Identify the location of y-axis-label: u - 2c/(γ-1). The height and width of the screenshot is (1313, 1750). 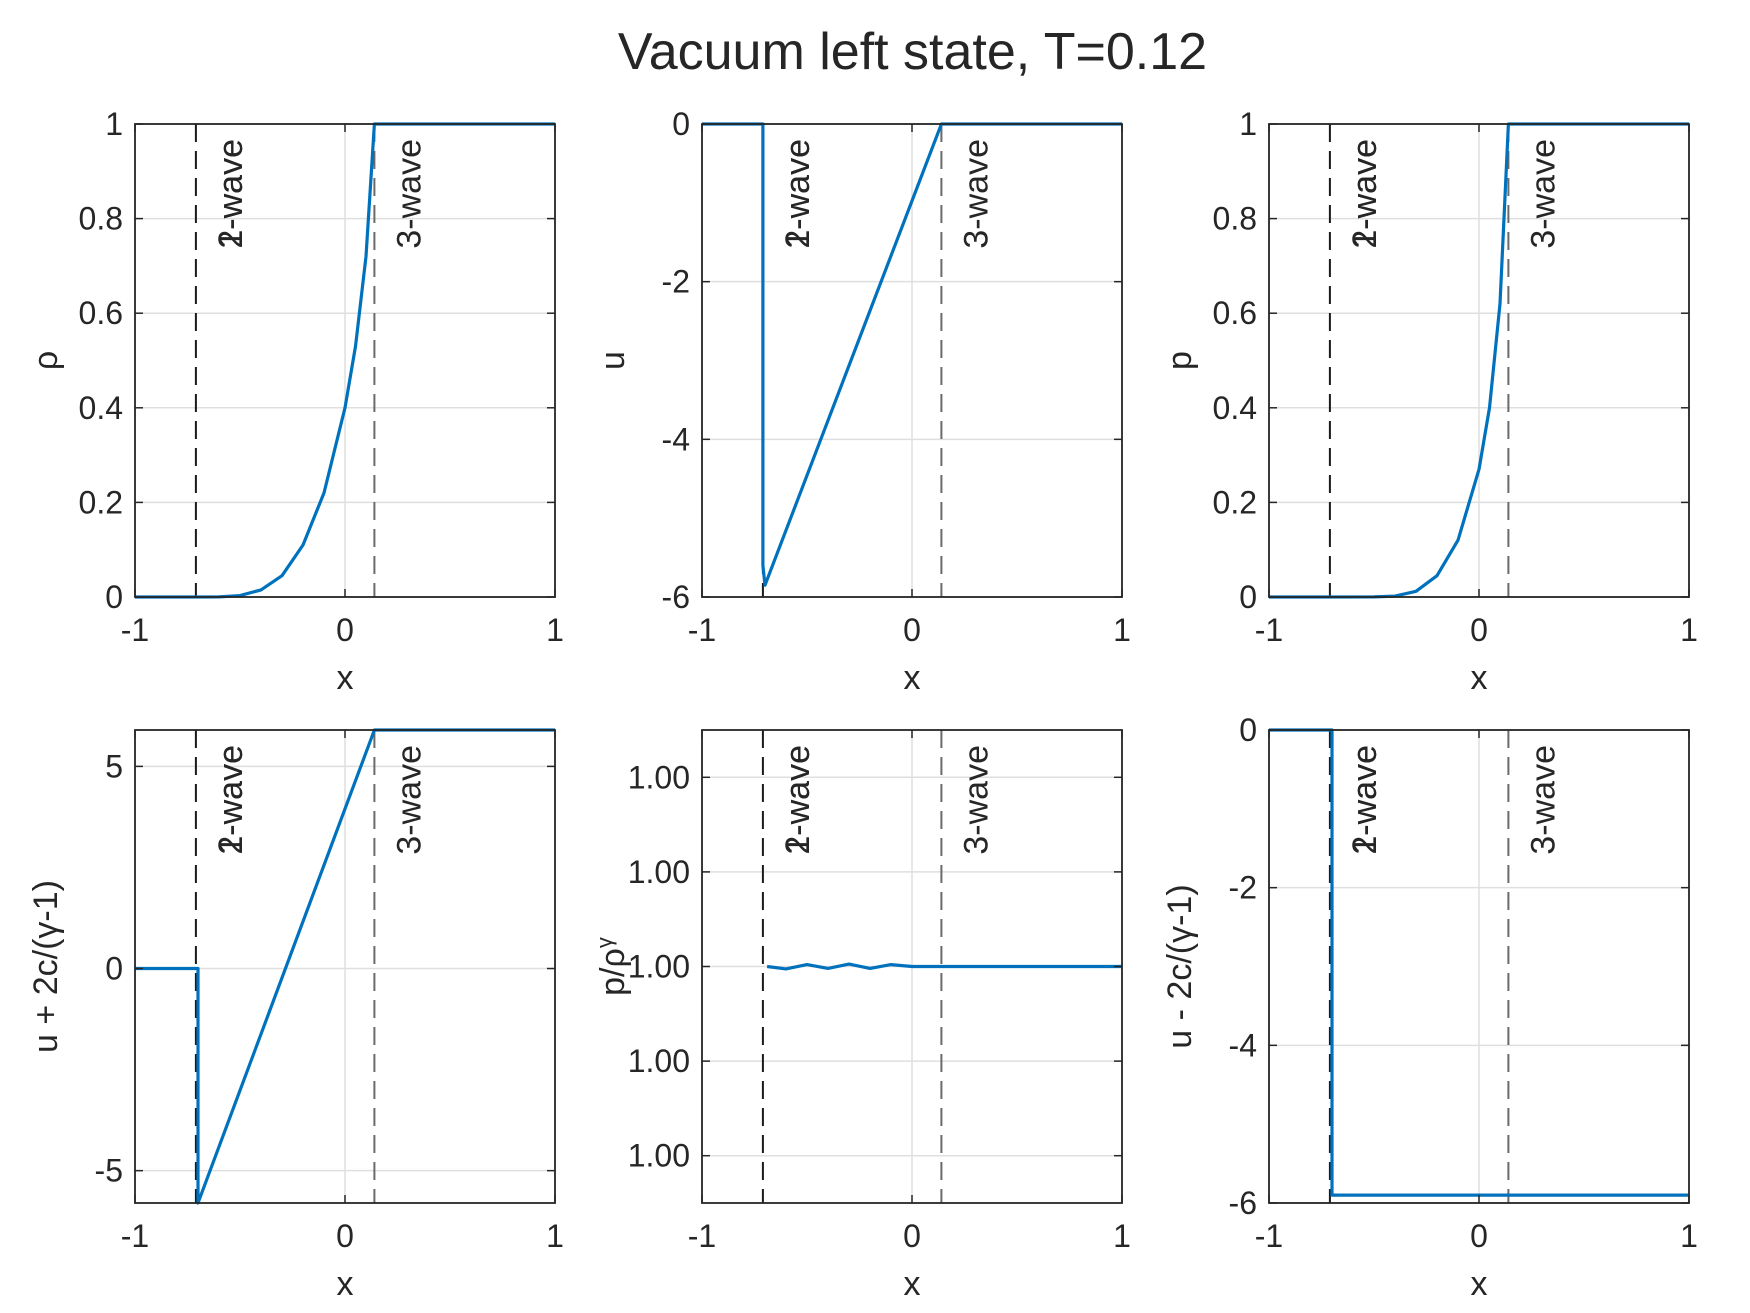
(1180, 966).